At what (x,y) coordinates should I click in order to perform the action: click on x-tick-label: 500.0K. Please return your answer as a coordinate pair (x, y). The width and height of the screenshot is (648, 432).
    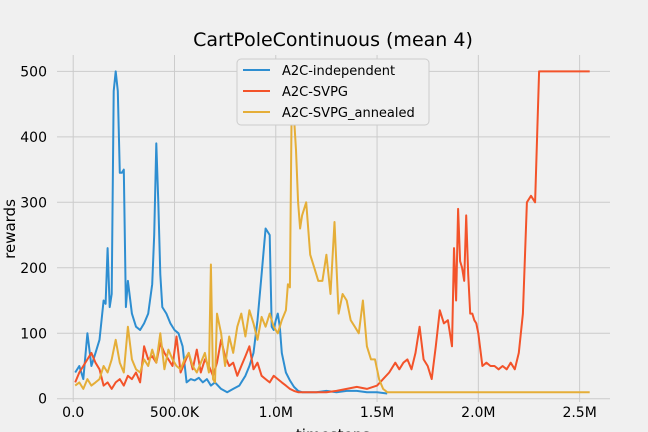
    Looking at the image, I should click on (175, 413).